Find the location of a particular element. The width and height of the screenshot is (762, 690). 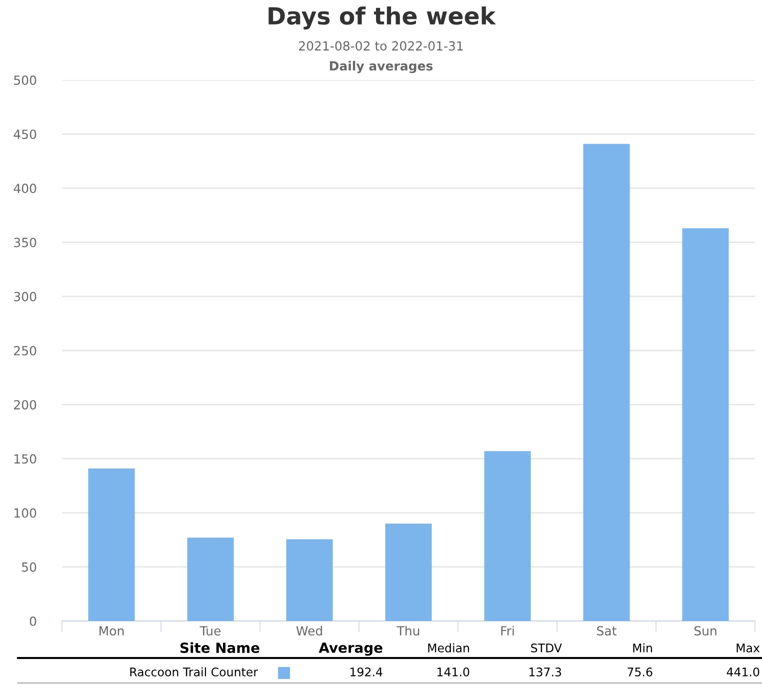

x-tick-label: Fri is located at coordinates (507, 631).